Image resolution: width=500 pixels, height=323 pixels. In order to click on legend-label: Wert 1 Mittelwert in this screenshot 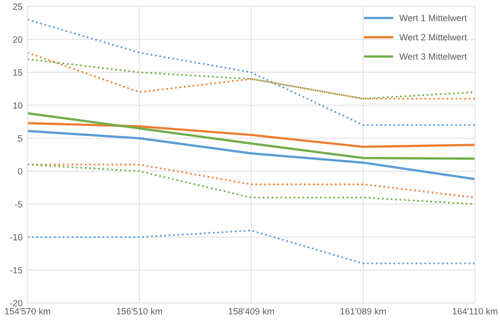, I will do `click(433, 18)`.